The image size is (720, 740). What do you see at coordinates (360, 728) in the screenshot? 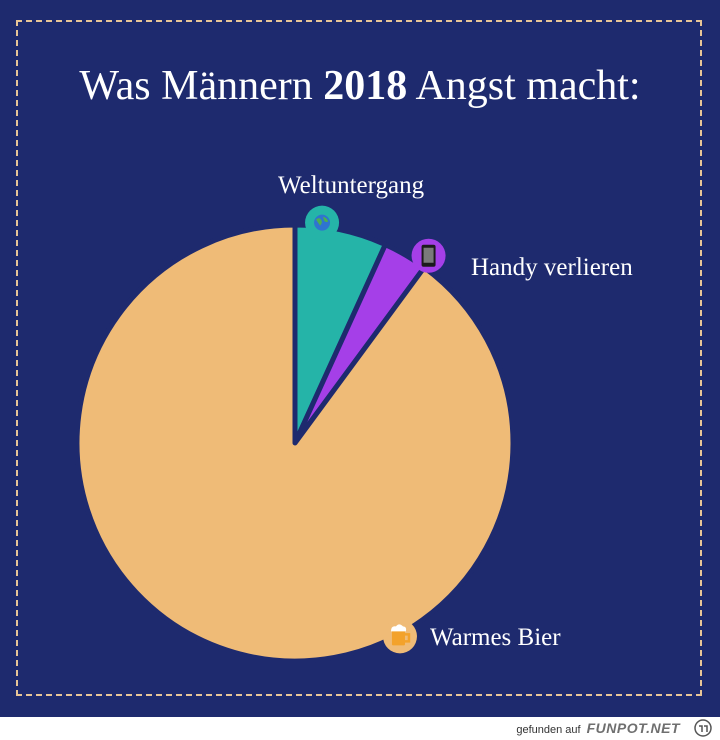
I see `footer-bar: gefunden auf FUNPOT.NET` at bounding box center [360, 728].